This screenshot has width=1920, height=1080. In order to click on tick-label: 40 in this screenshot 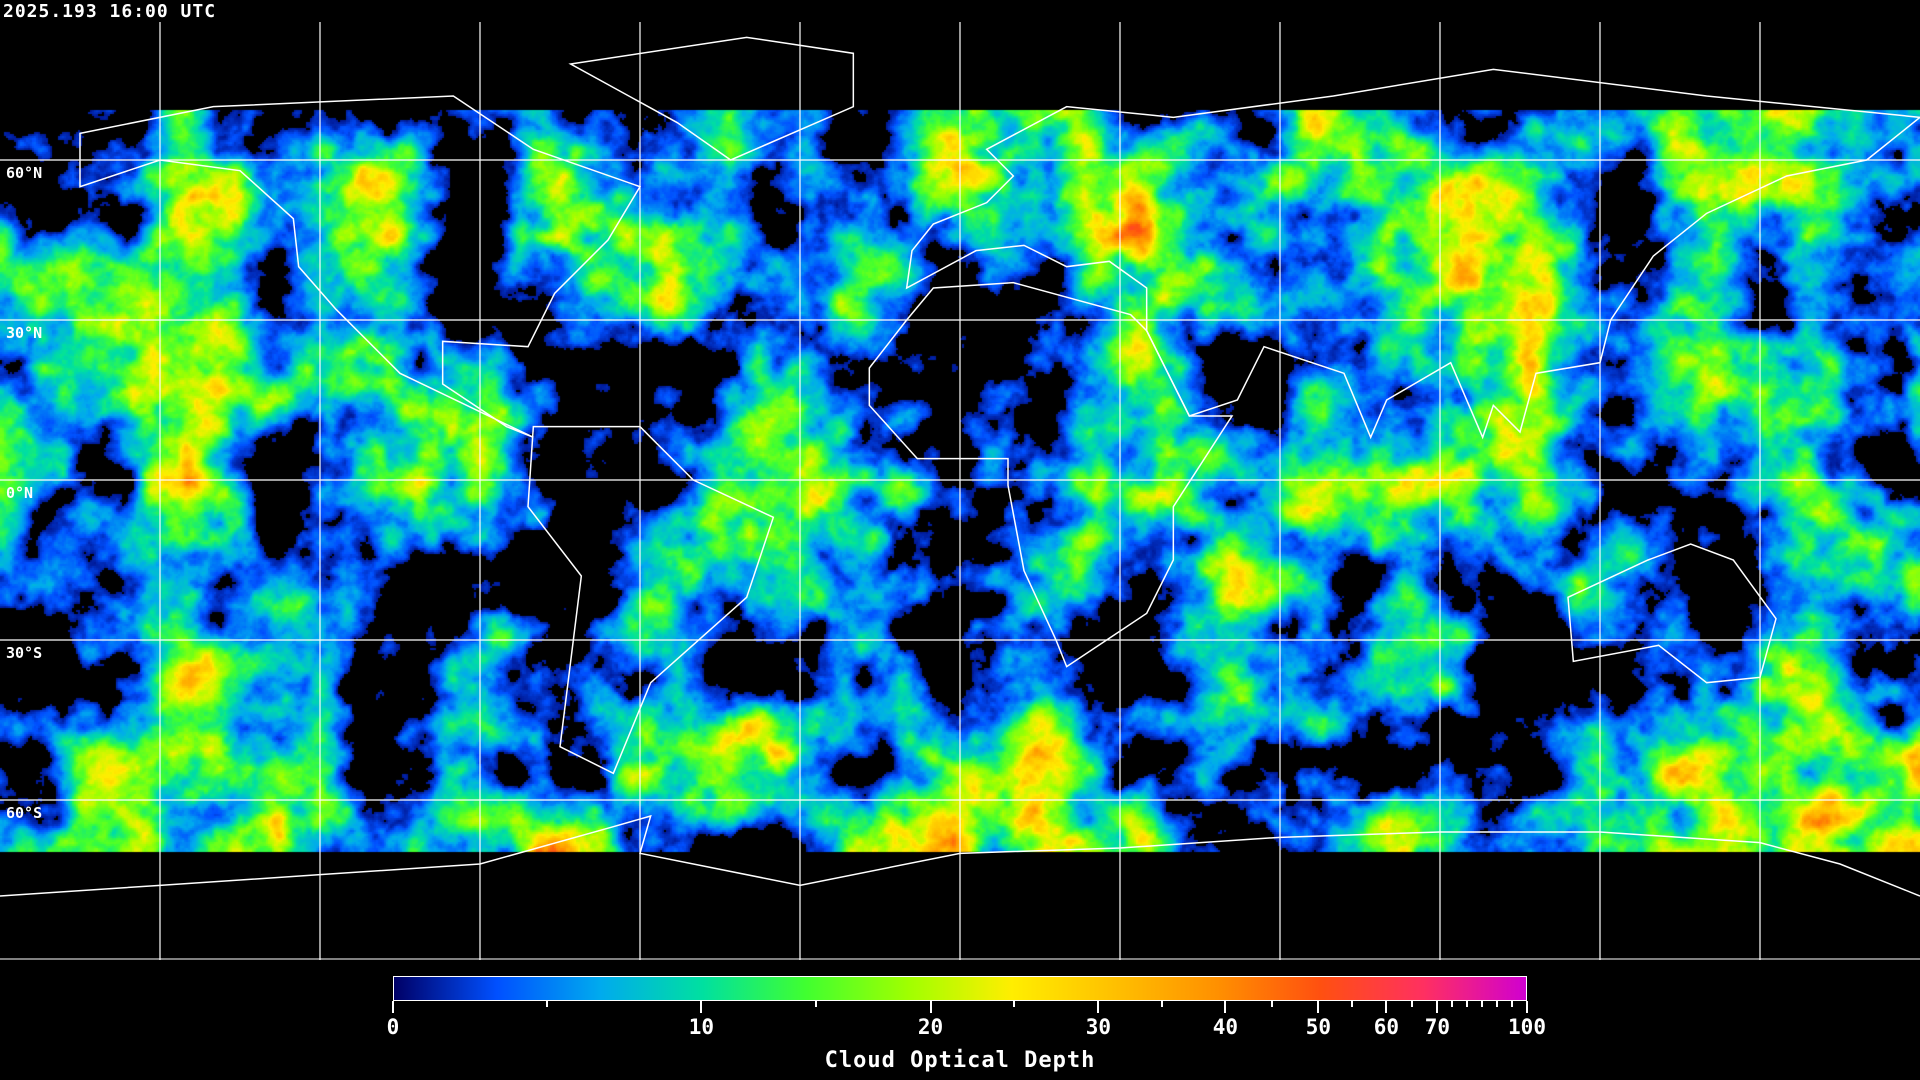, I will do `click(1225, 1027)`.